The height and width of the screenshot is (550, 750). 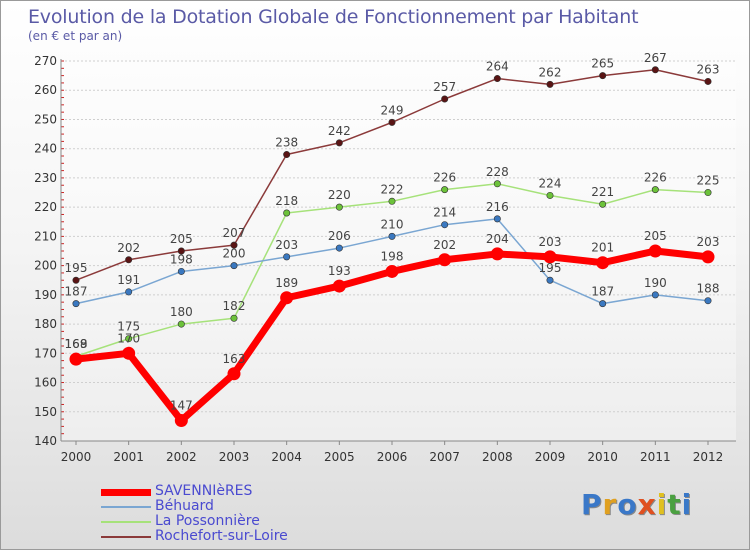 I want to click on x-tick-label: 2010, so click(x=602, y=457).